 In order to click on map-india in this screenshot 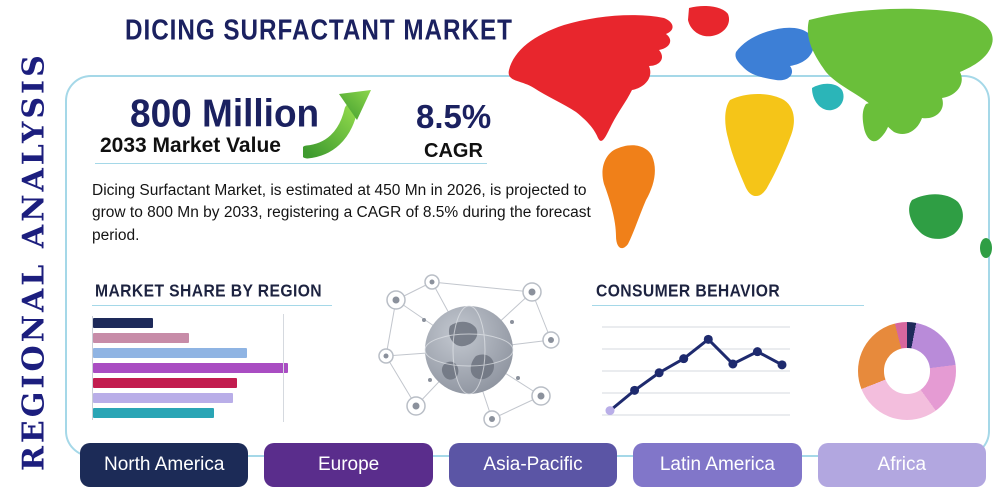, I will do `click(876, 122)`.